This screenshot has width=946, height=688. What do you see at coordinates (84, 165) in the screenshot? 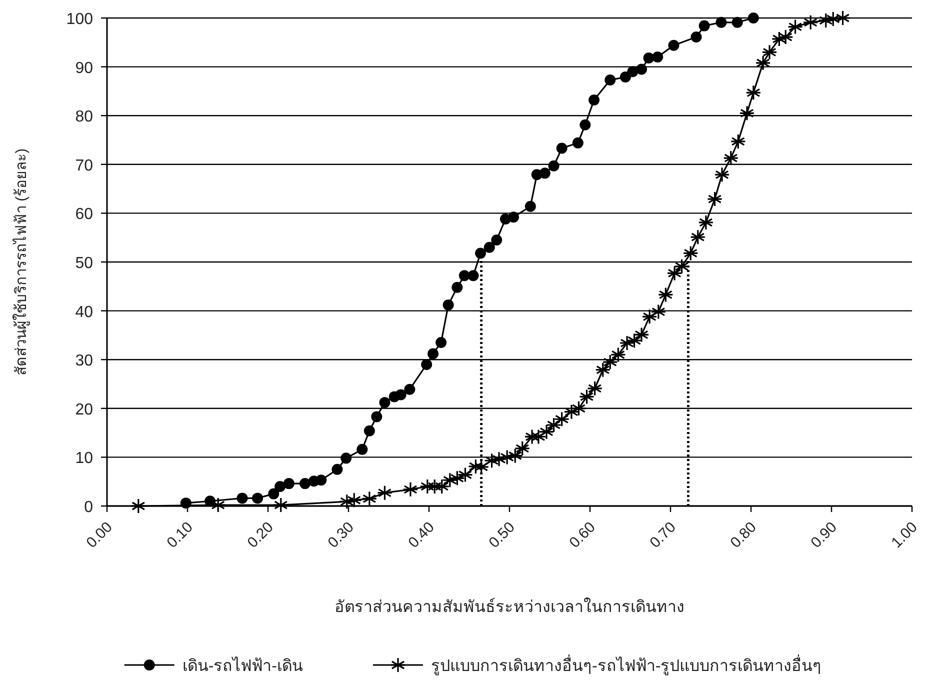
I see `y-tick-label: 70` at bounding box center [84, 165].